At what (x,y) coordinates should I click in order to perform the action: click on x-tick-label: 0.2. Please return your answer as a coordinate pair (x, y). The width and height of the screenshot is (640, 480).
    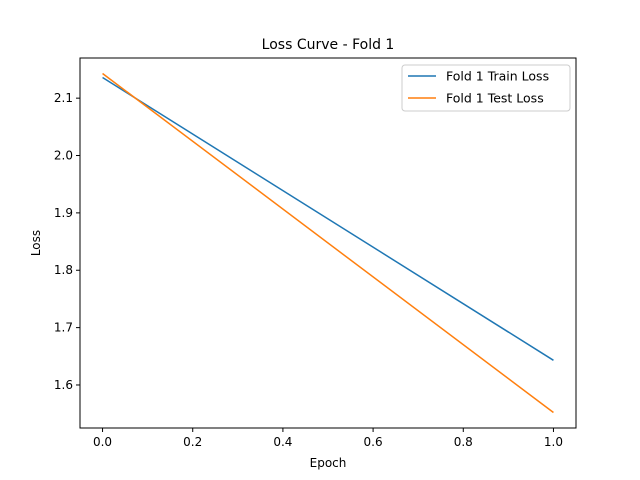
    Looking at the image, I should click on (192, 442).